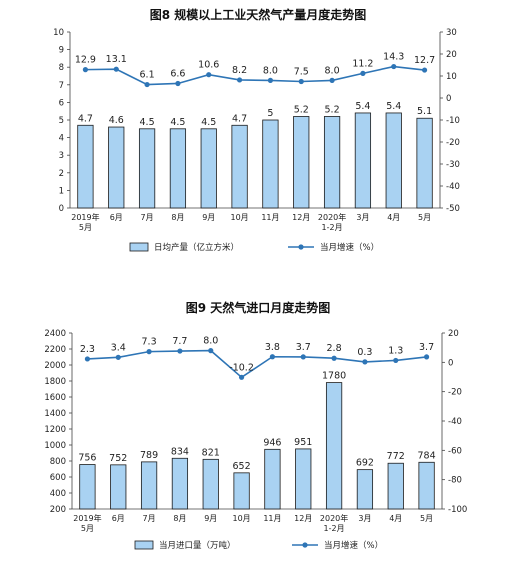 The height and width of the screenshot is (564, 516). Describe the element at coordinates (179, 341) in the screenshot. I see `growth-value-label: 7.7` at that location.